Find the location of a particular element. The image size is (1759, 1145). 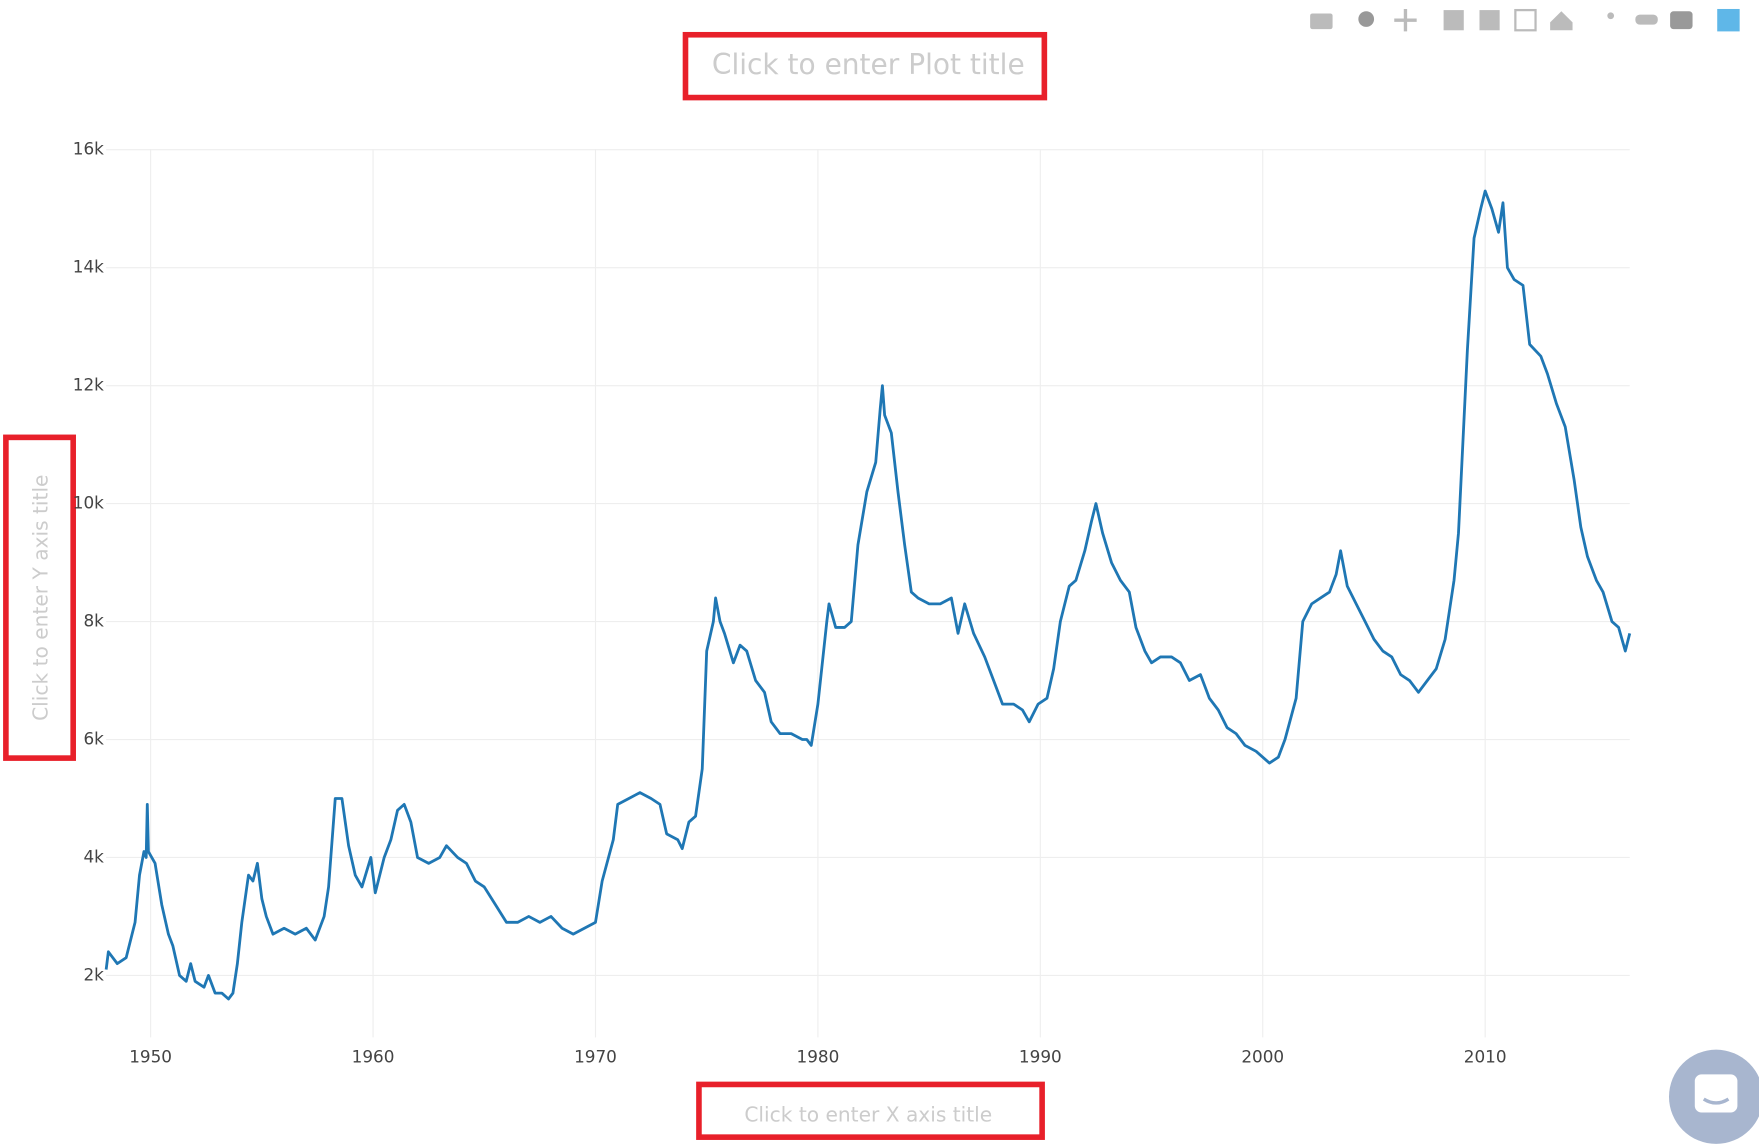

hover-compare-icon is located at coordinates (1681, 20).